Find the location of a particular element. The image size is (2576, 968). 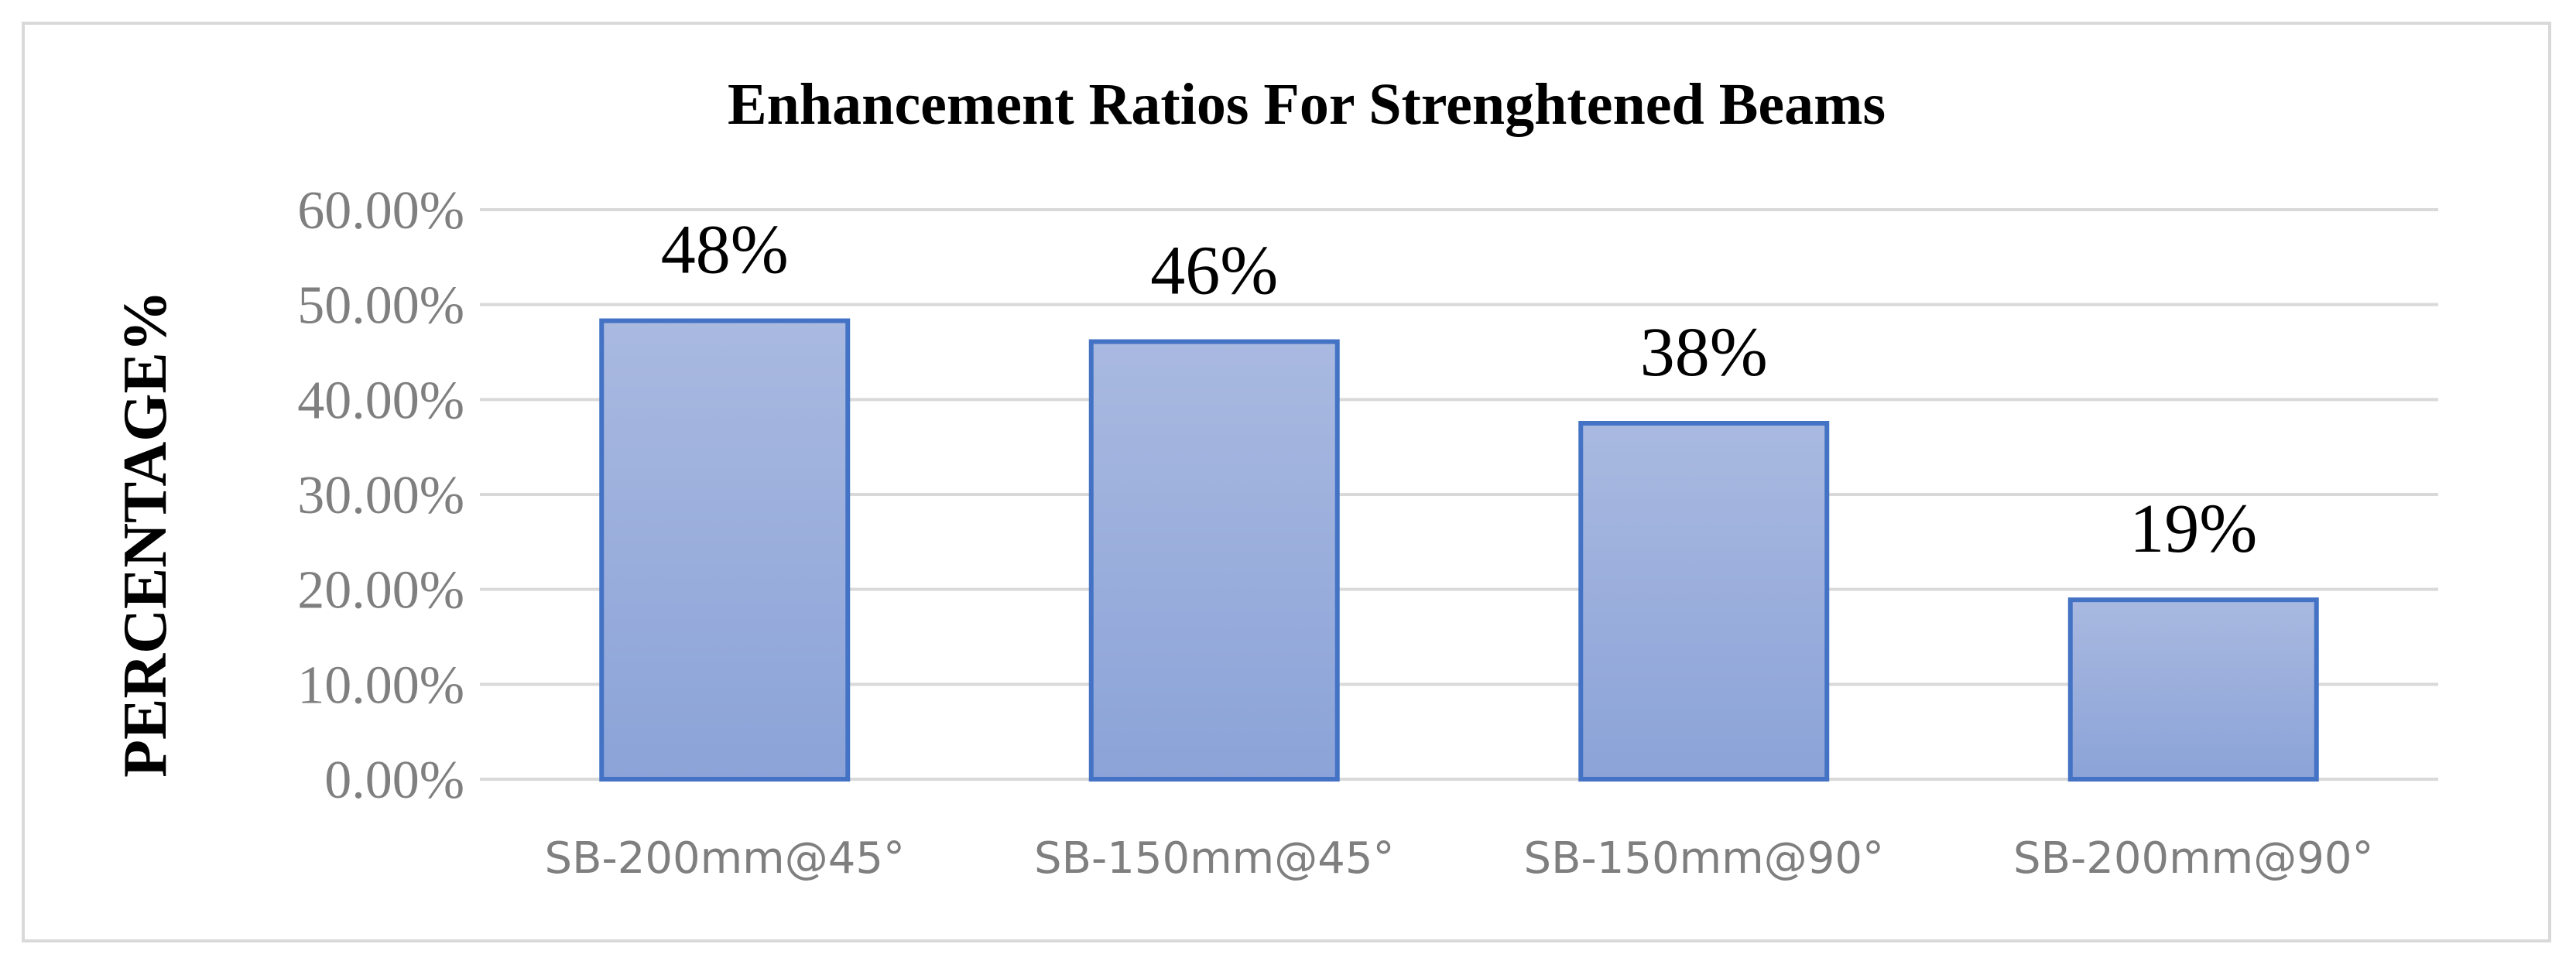

data-label: 38% is located at coordinates (1704, 352).